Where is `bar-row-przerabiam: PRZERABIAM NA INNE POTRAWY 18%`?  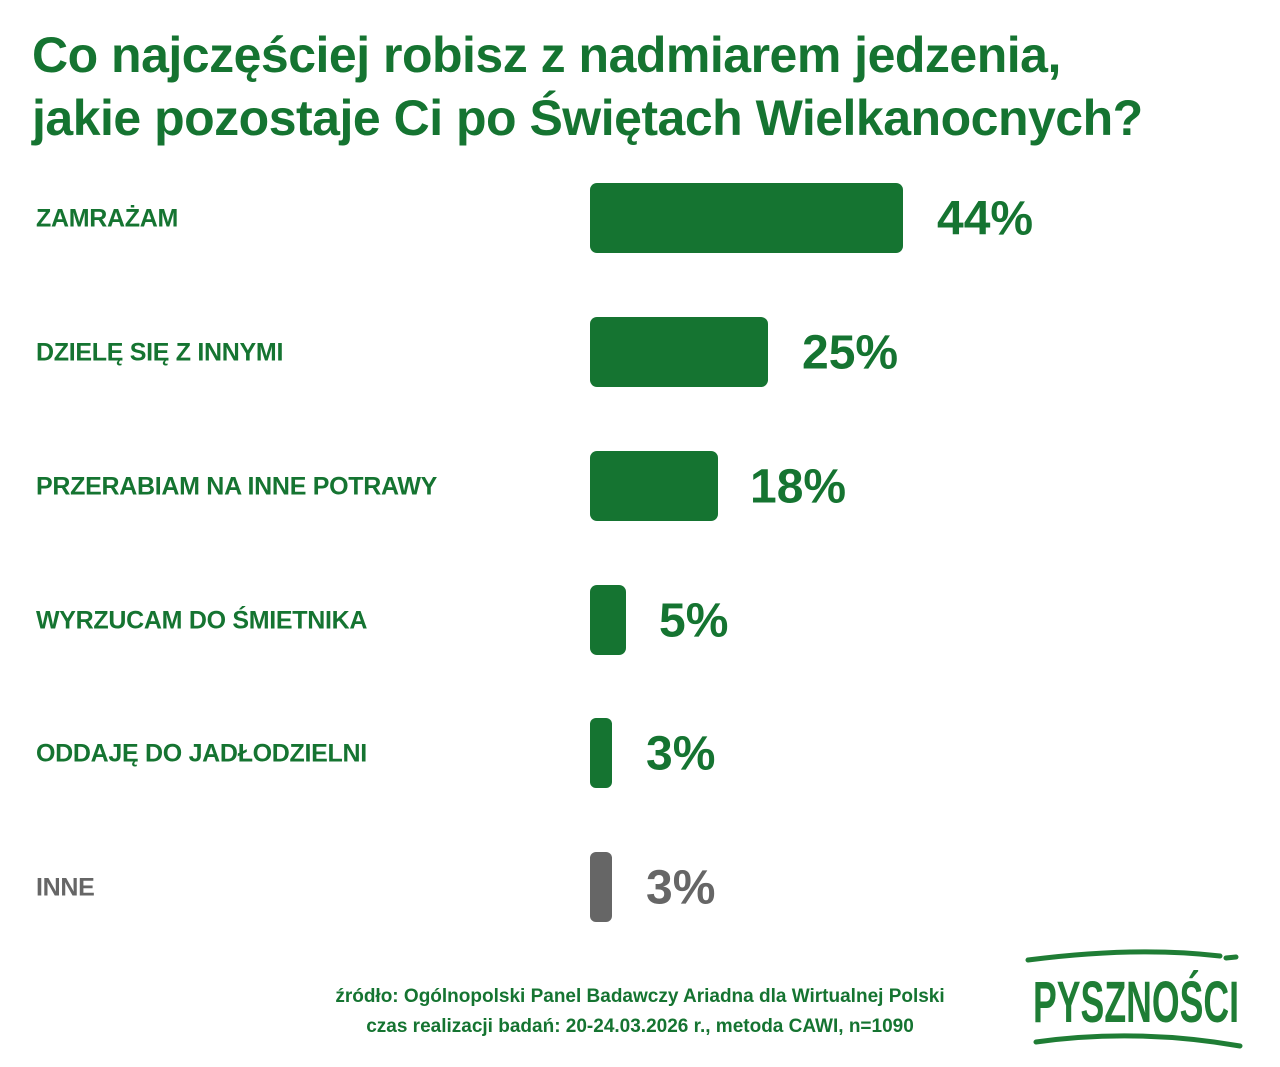 bar-row-przerabiam: PRZERABIAM NA INNE POTRAWY 18% is located at coordinates (640, 487).